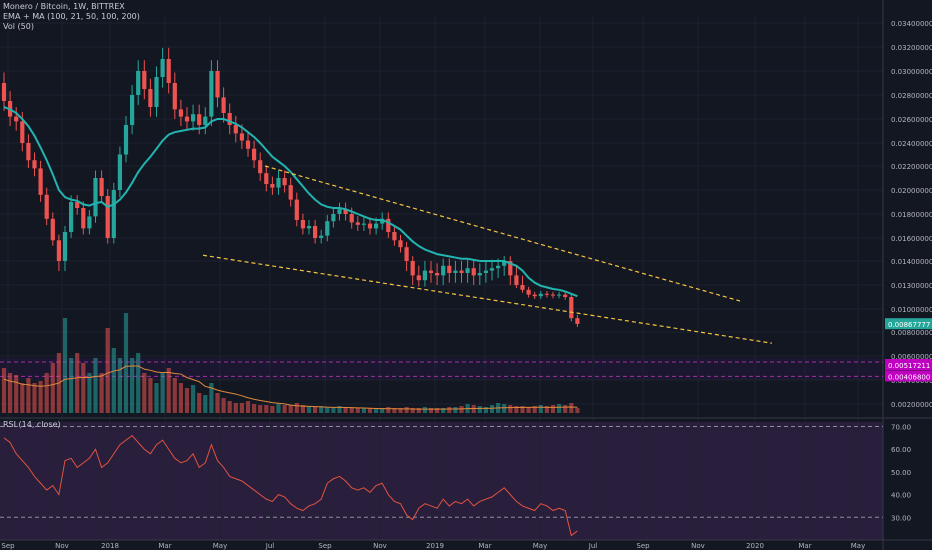 This screenshot has height=550, width=932. Describe the element at coordinates (911, 333) in the screenshot. I see `price-tick-label: 0.00800000` at that location.